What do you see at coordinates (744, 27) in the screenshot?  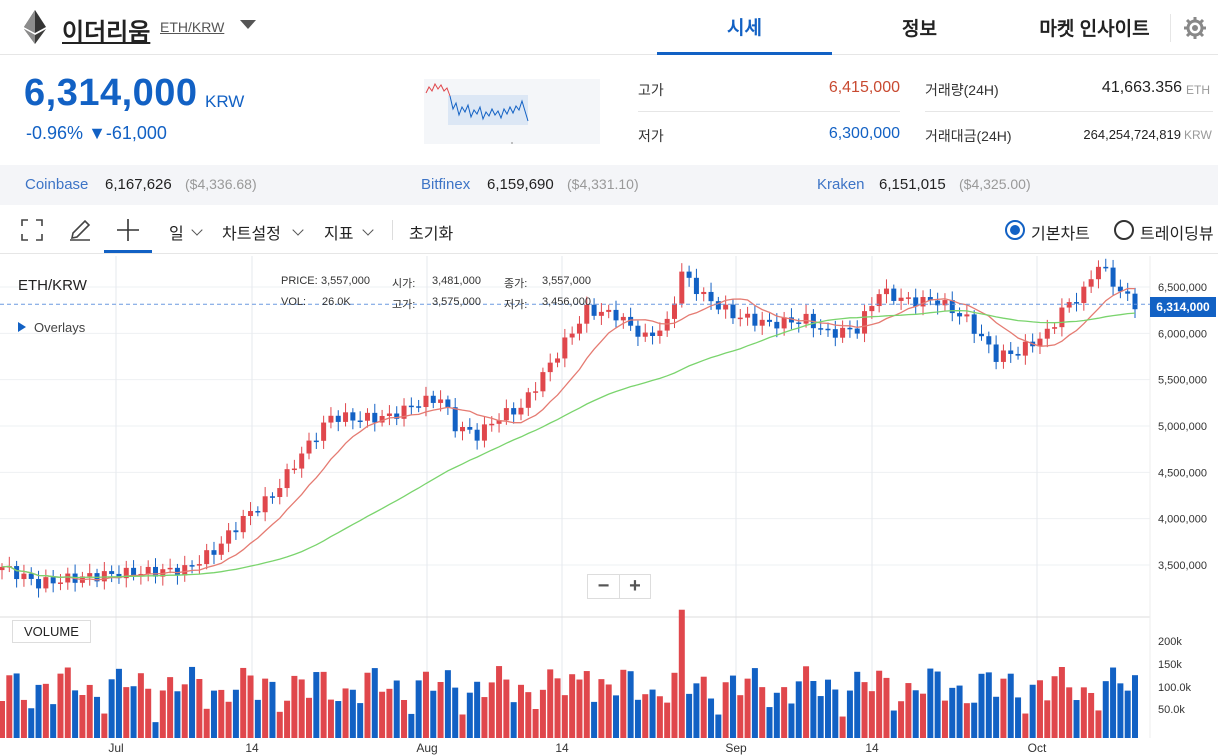 I see `tab-price: 시세` at bounding box center [744, 27].